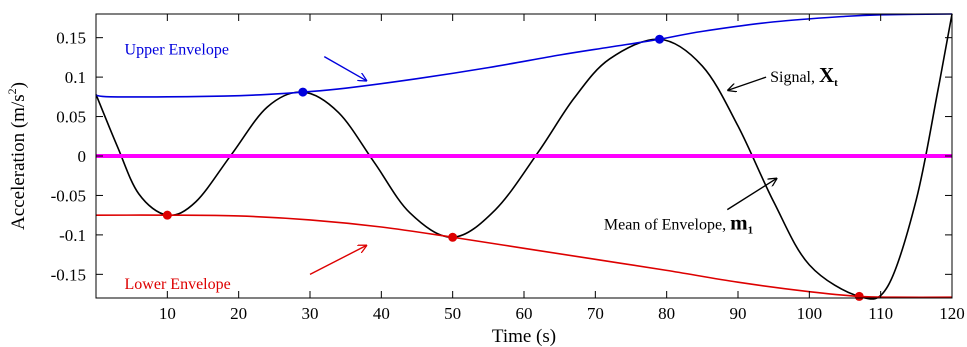  Describe the element at coordinates (595, 313) in the screenshot. I see `x-tick-label: 70` at that location.